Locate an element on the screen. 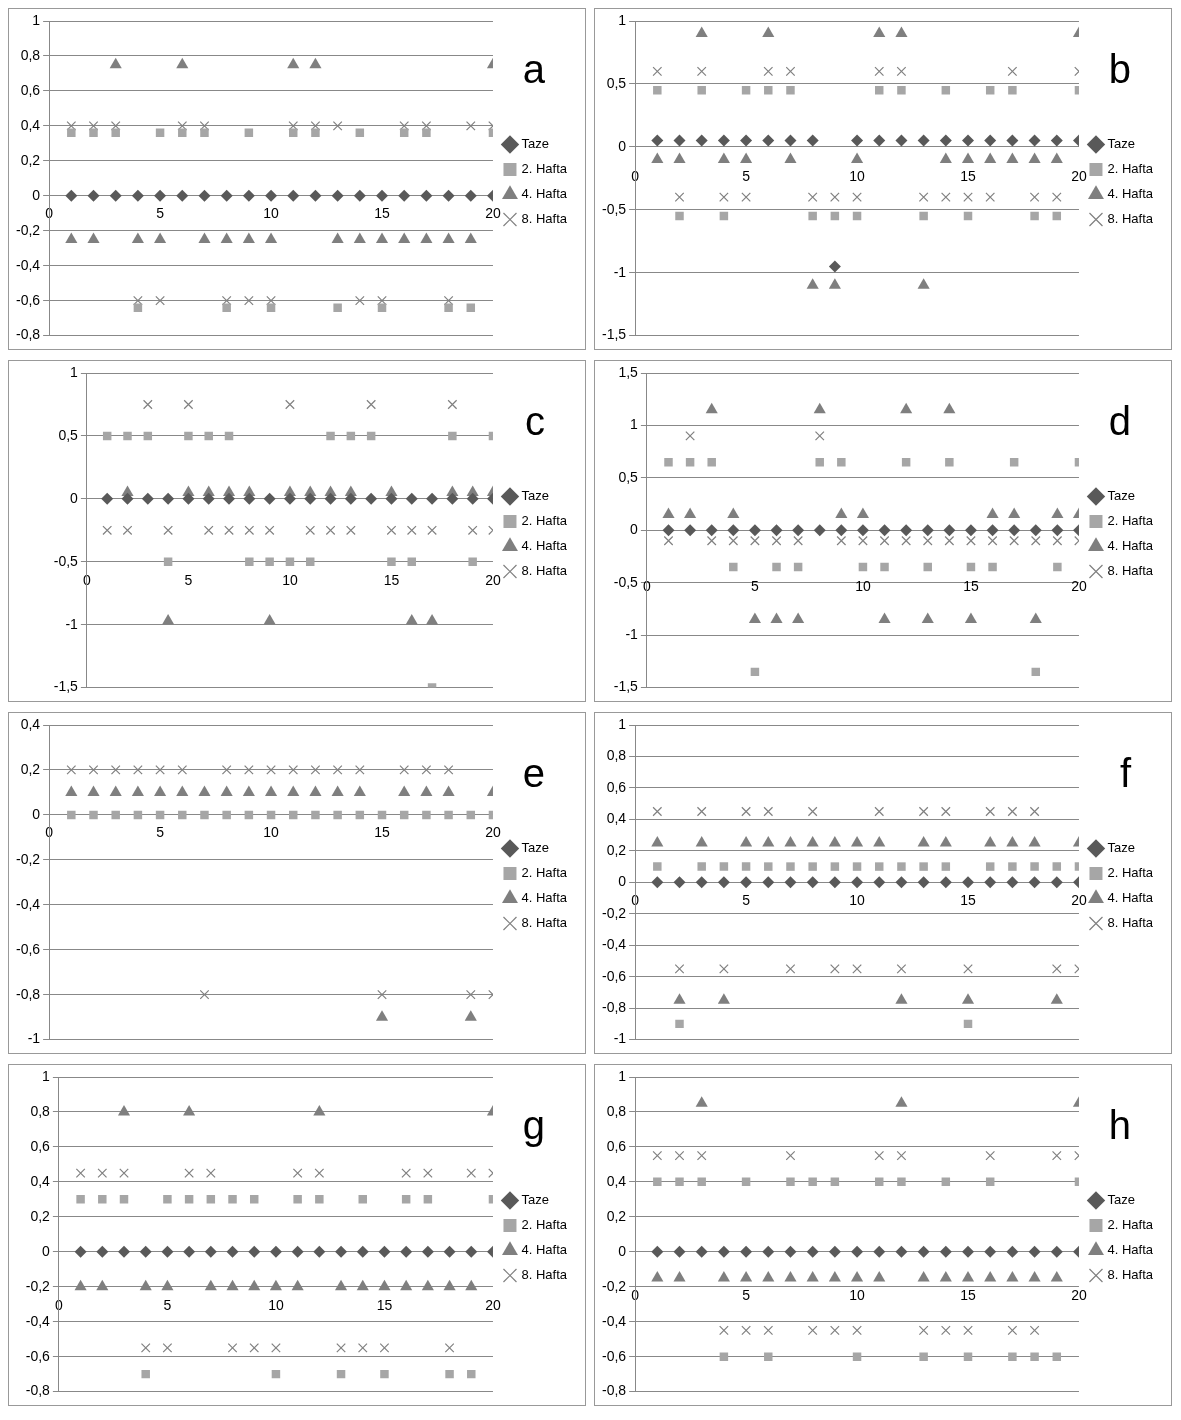 The width and height of the screenshot is (1181, 1420). y-tick-label: 0,6 is located at coordinates (30, 89).